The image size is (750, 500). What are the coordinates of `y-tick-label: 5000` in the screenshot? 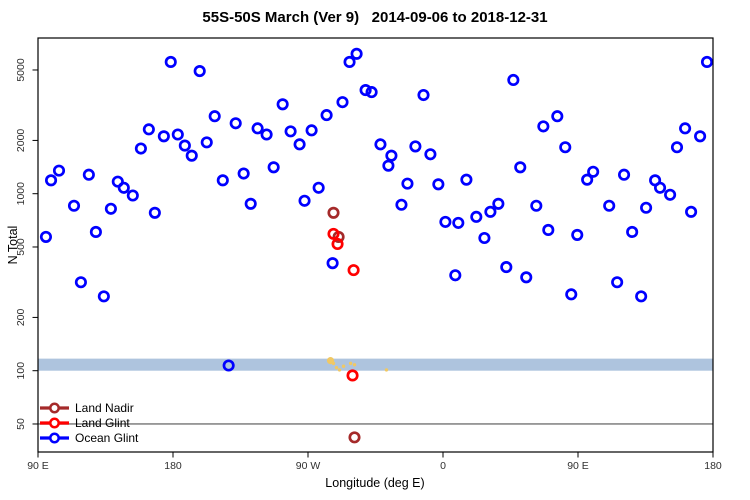 It's located at (21, 70).